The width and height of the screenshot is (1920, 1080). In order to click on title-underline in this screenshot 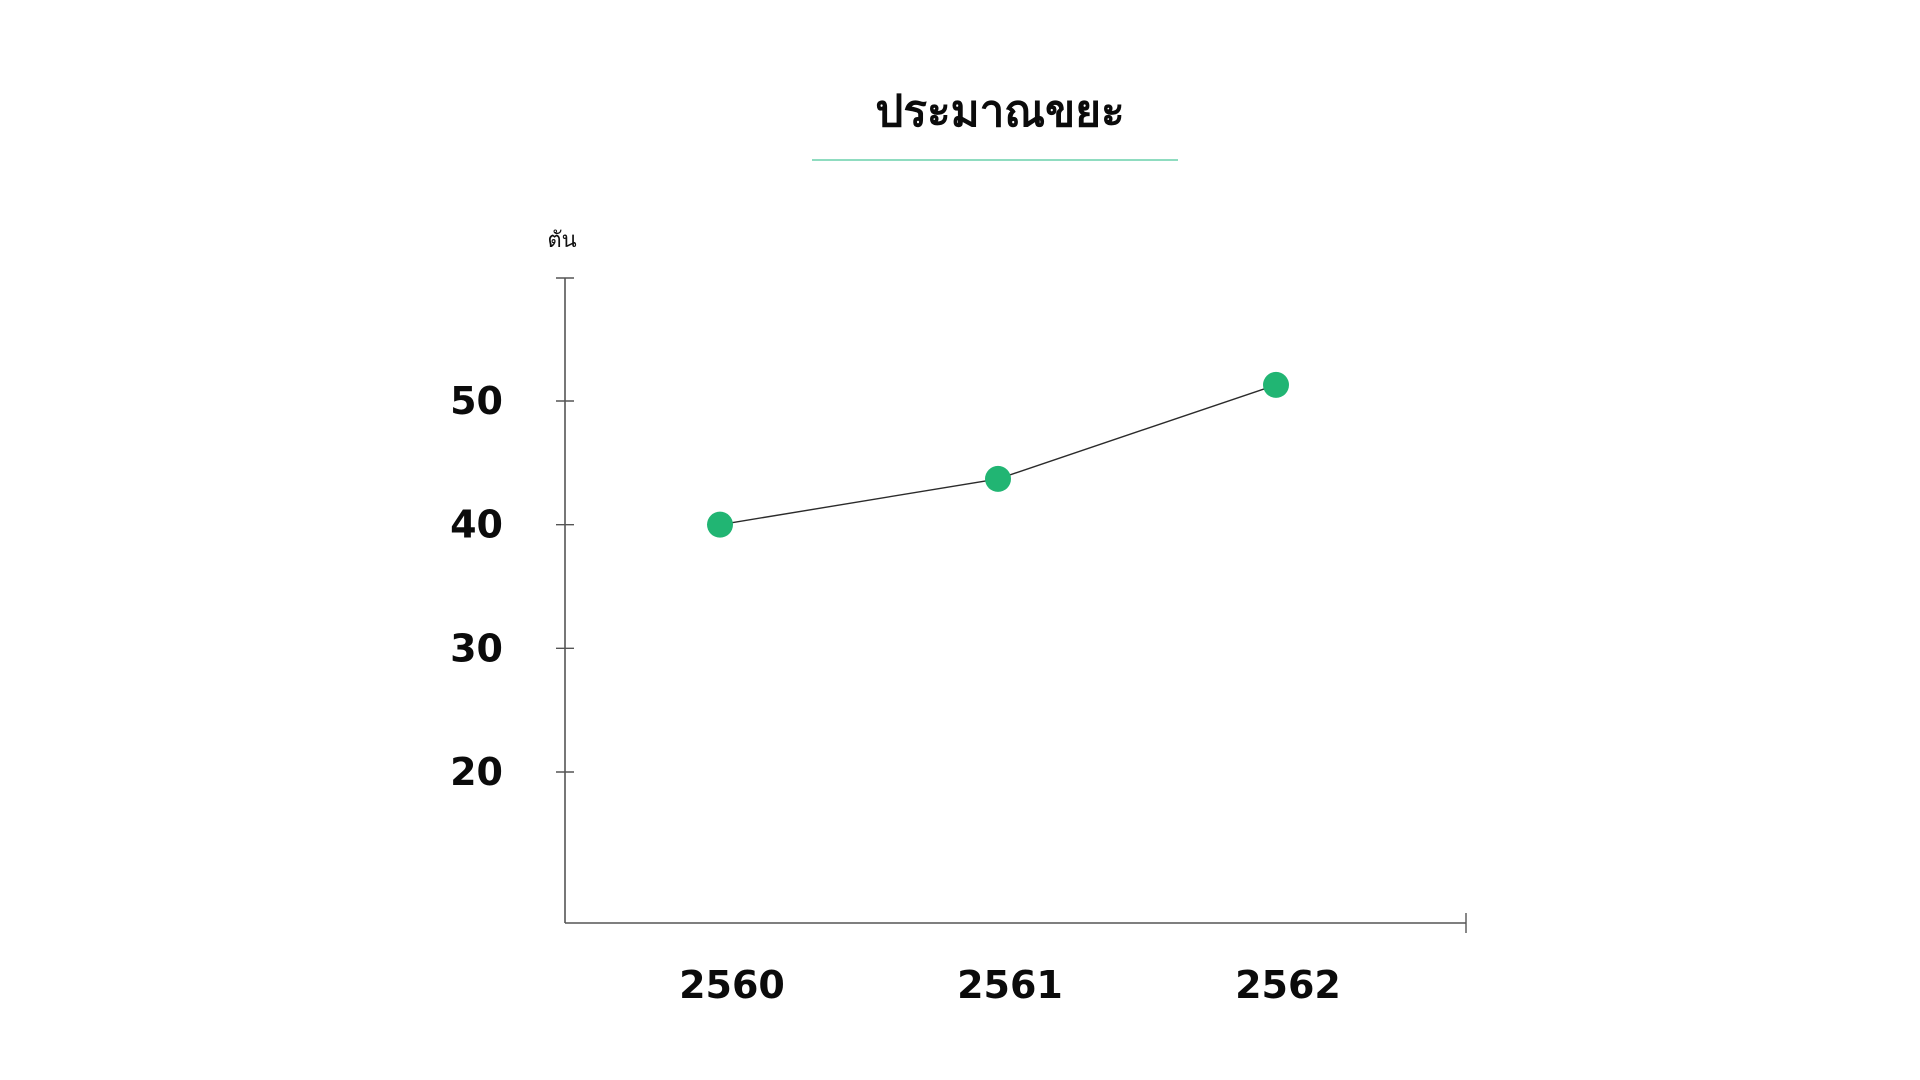, I will do `click(995, 160)`.